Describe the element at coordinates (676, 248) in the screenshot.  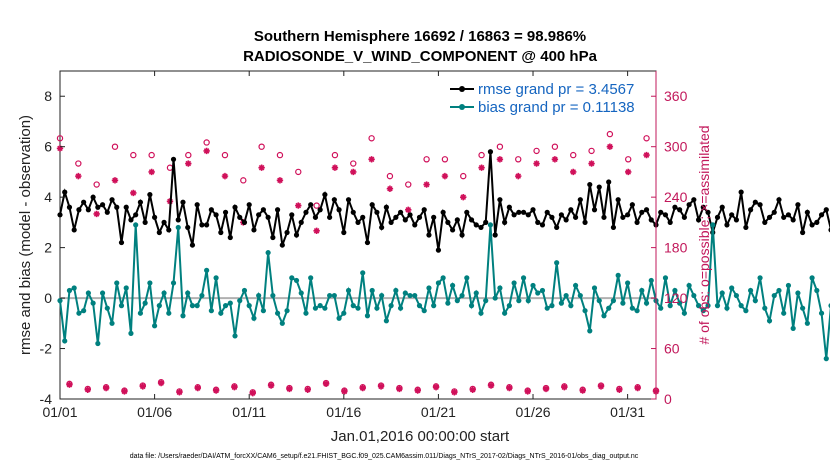
I see `y-right-tick-label: 180` at that location.